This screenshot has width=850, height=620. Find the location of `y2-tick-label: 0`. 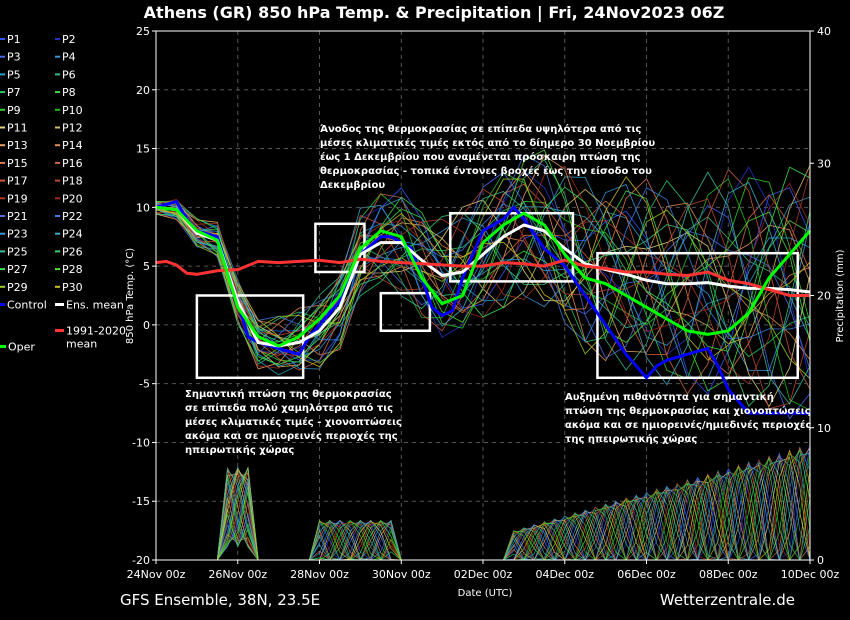

y2-tick-label: 0 is located at coordinates (820, 560).